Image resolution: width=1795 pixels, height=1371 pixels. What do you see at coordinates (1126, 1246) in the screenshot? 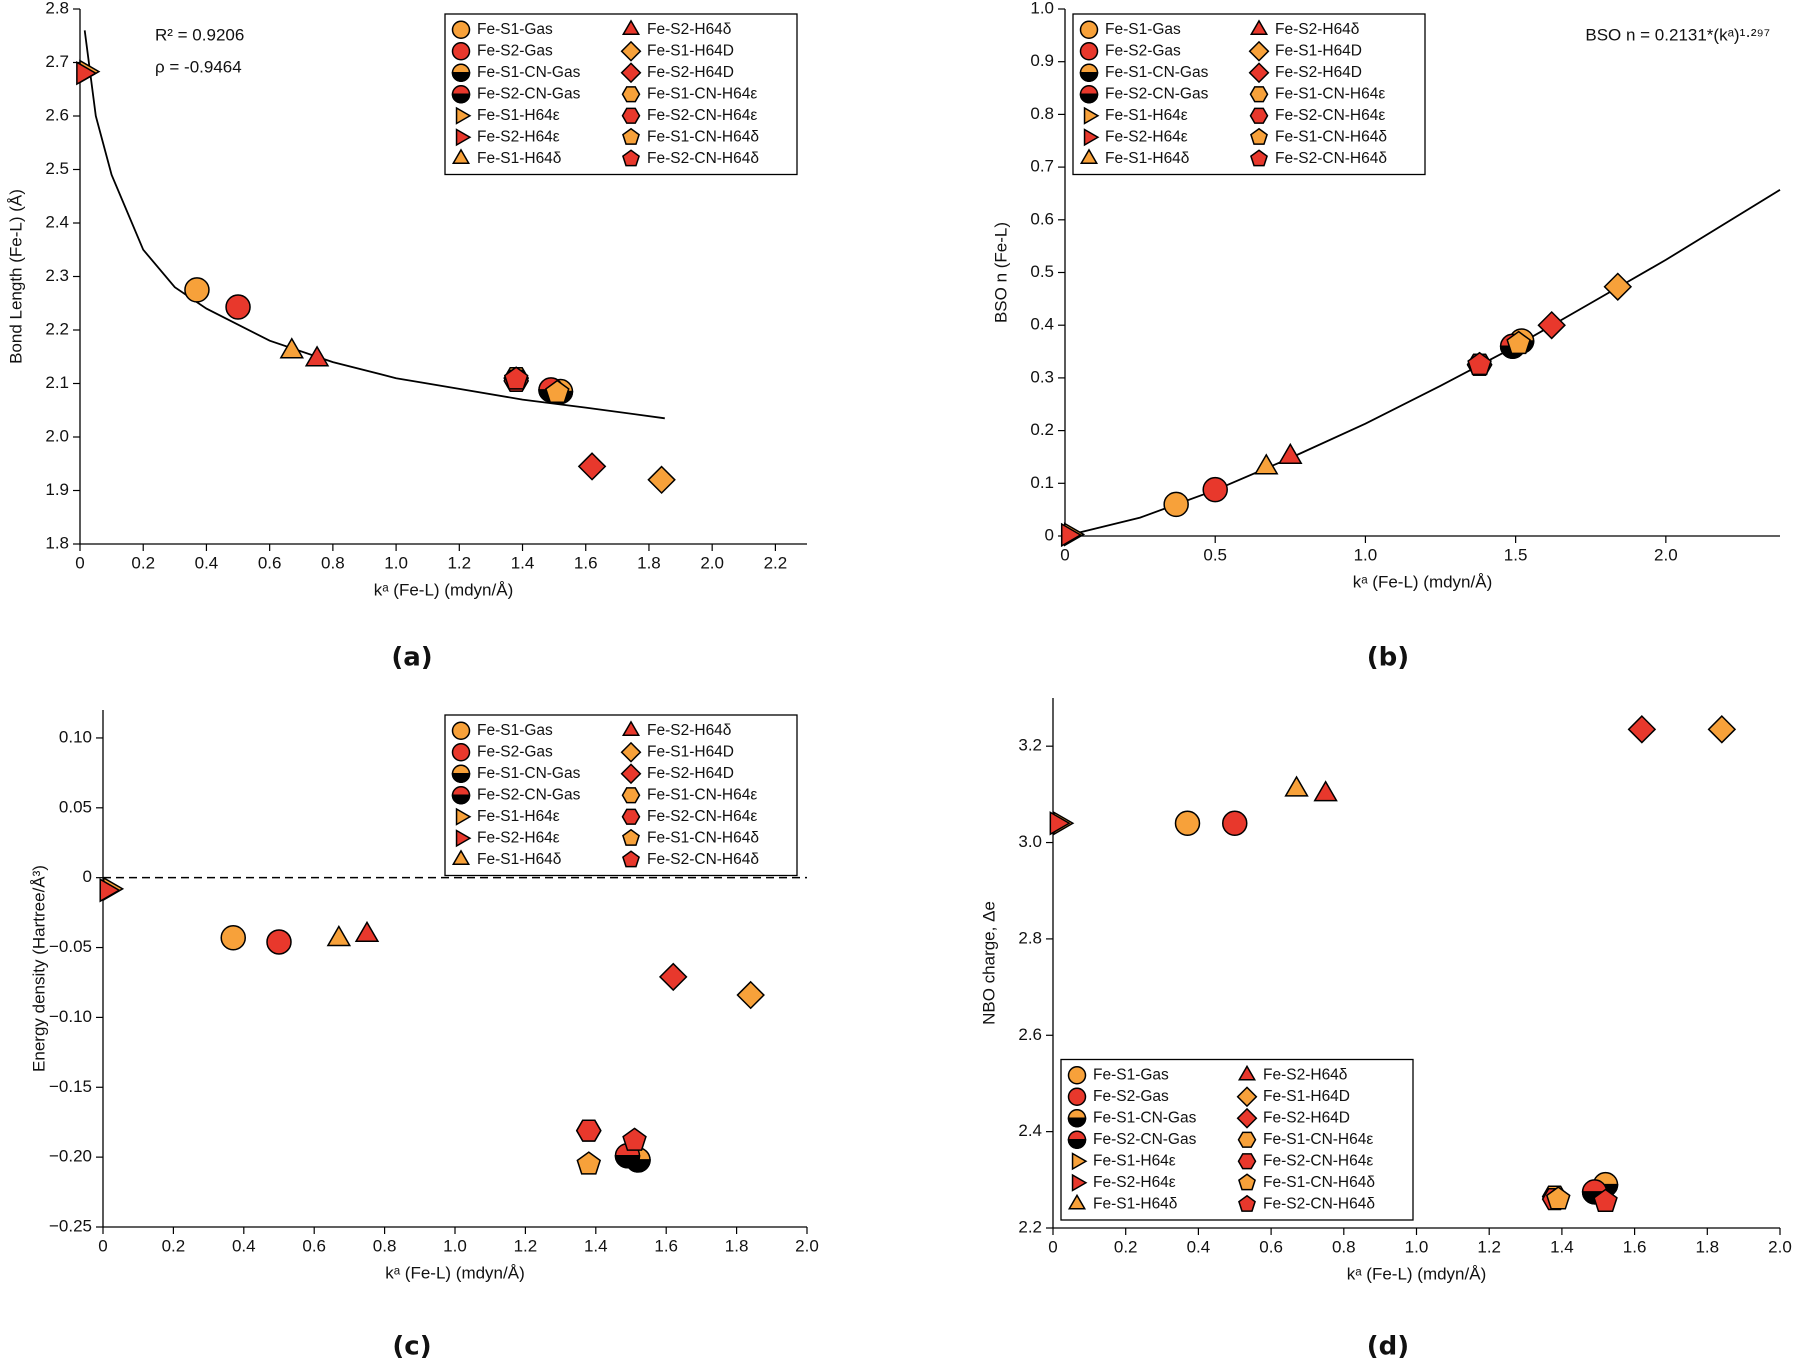
I see `x-tick-label: 0.2` at bounding box center [1126, 1246].